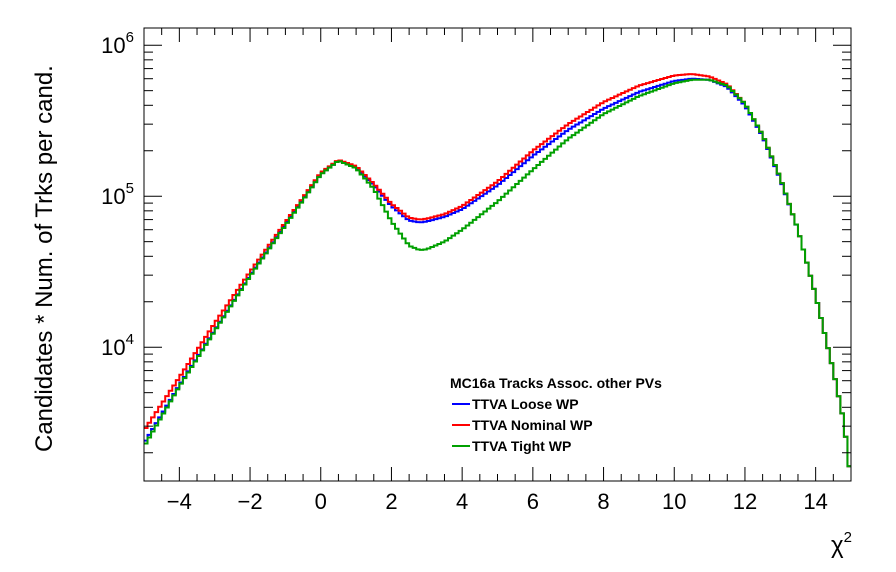  What do you see at coordinates (848, 537) in the screenshot?
I see `x-title-superscript: 2` at bounding box center [848, 537].